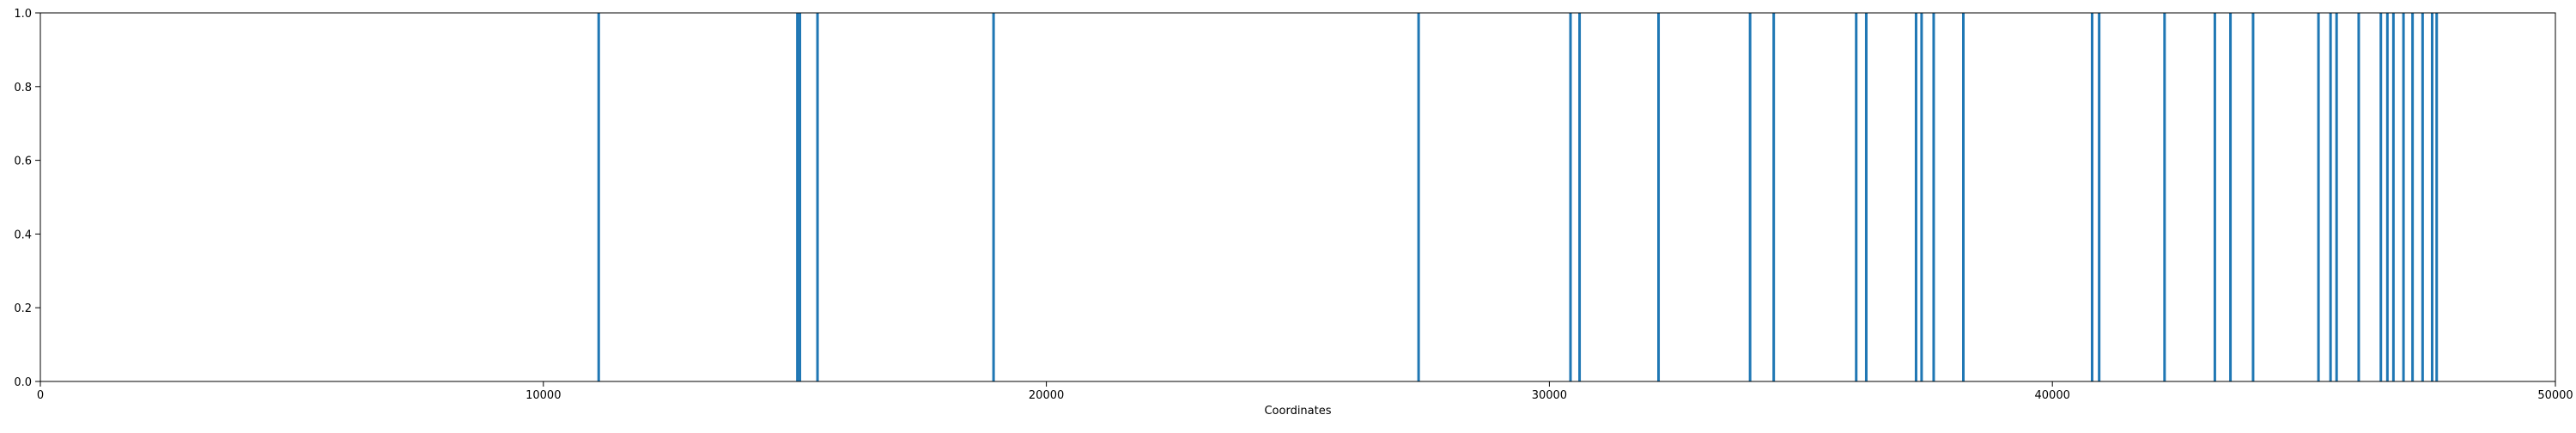 This screenshot has height=433, width=2576. I want to click on x-axis: 0 10000 20000 30000 40000 50000, so click(1305, 391).